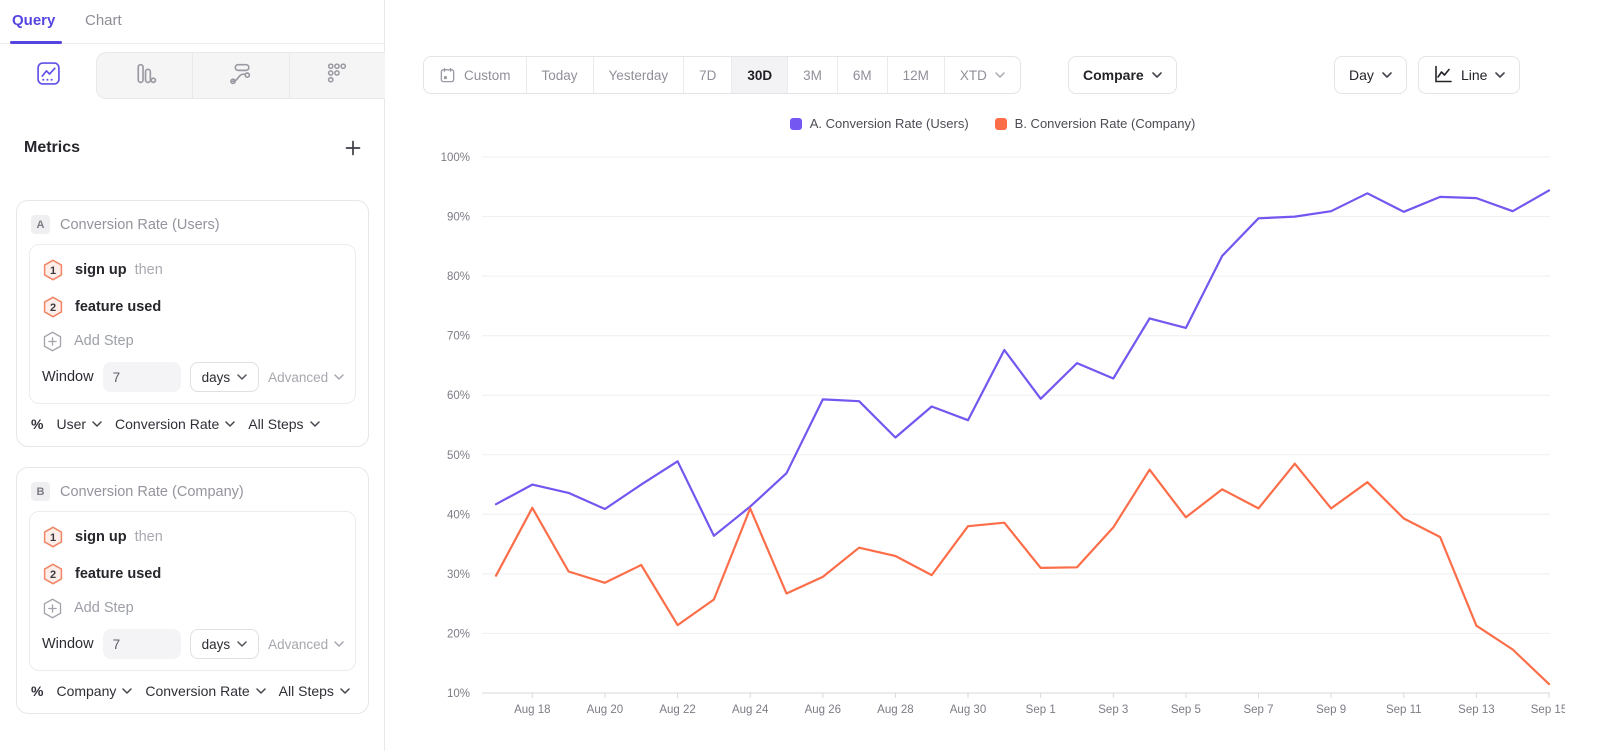 Image resolution: width=1600 pixels, height=751 pixels. Describe the element at coordinates (458, 575) in the screenshot. I see `y-axis-label: 30%` at that location.